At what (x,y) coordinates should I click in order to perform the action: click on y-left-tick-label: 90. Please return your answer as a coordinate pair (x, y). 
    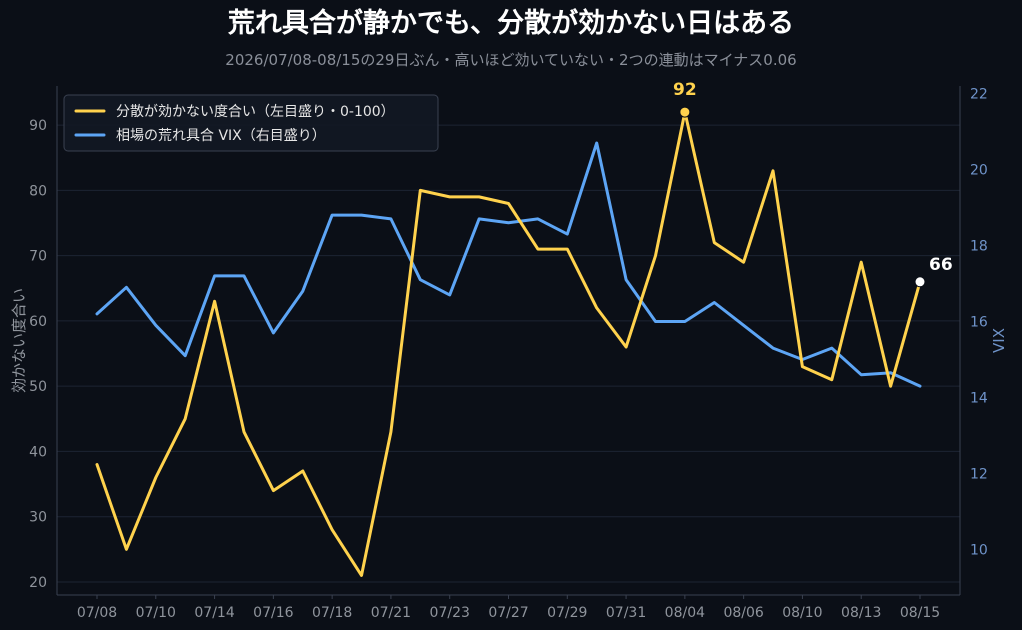
    Looking at the image, I should click on (38, 126).